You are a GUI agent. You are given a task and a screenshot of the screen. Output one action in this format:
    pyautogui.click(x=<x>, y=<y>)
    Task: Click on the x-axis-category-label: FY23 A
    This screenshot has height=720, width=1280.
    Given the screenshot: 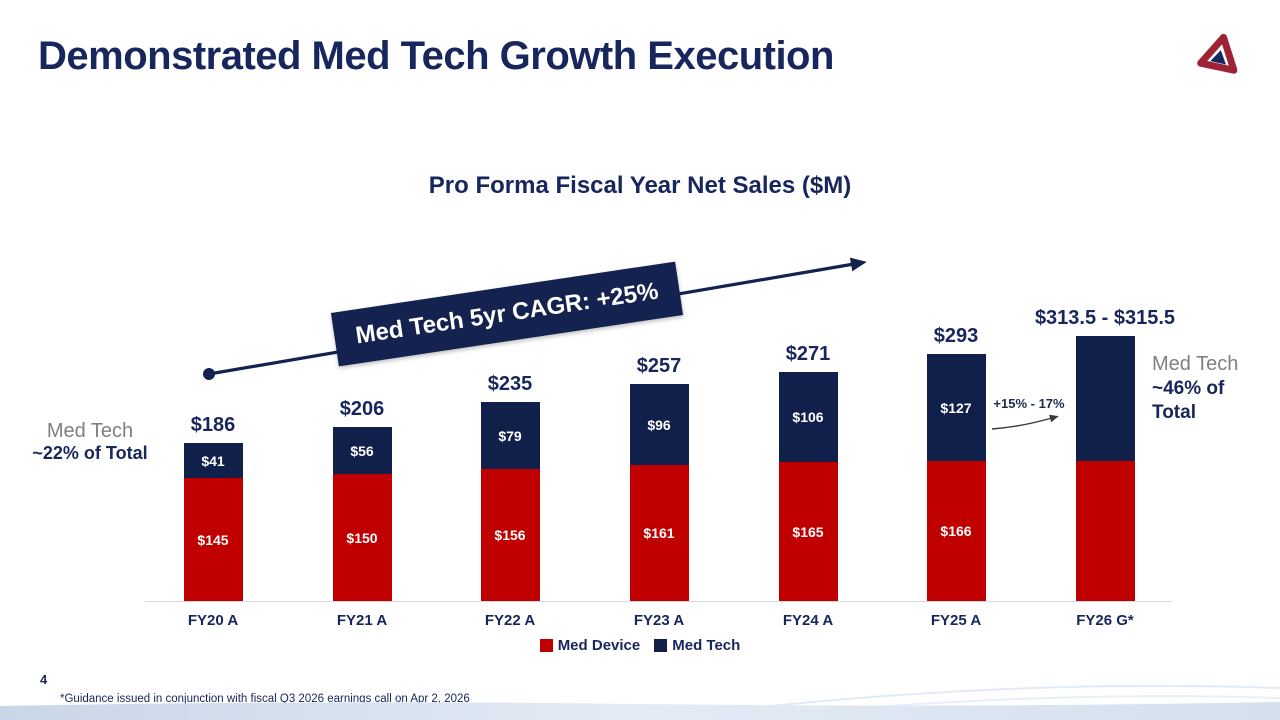 What is the action you would take?
    pyautogui.click(x=659, y=620)
    